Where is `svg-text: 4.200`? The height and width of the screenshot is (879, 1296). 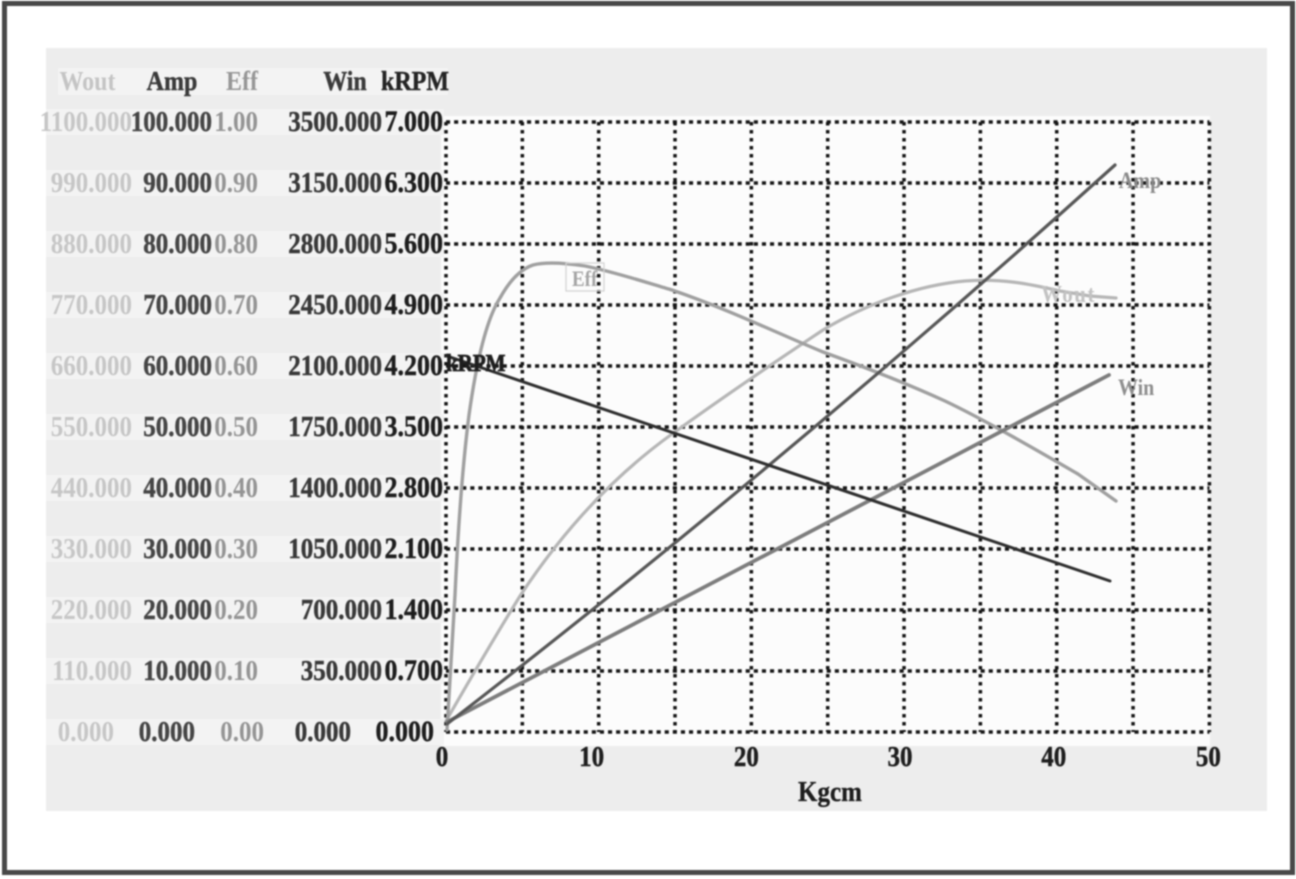 svg-text: 4.200 is located at coordinates (414, 365).